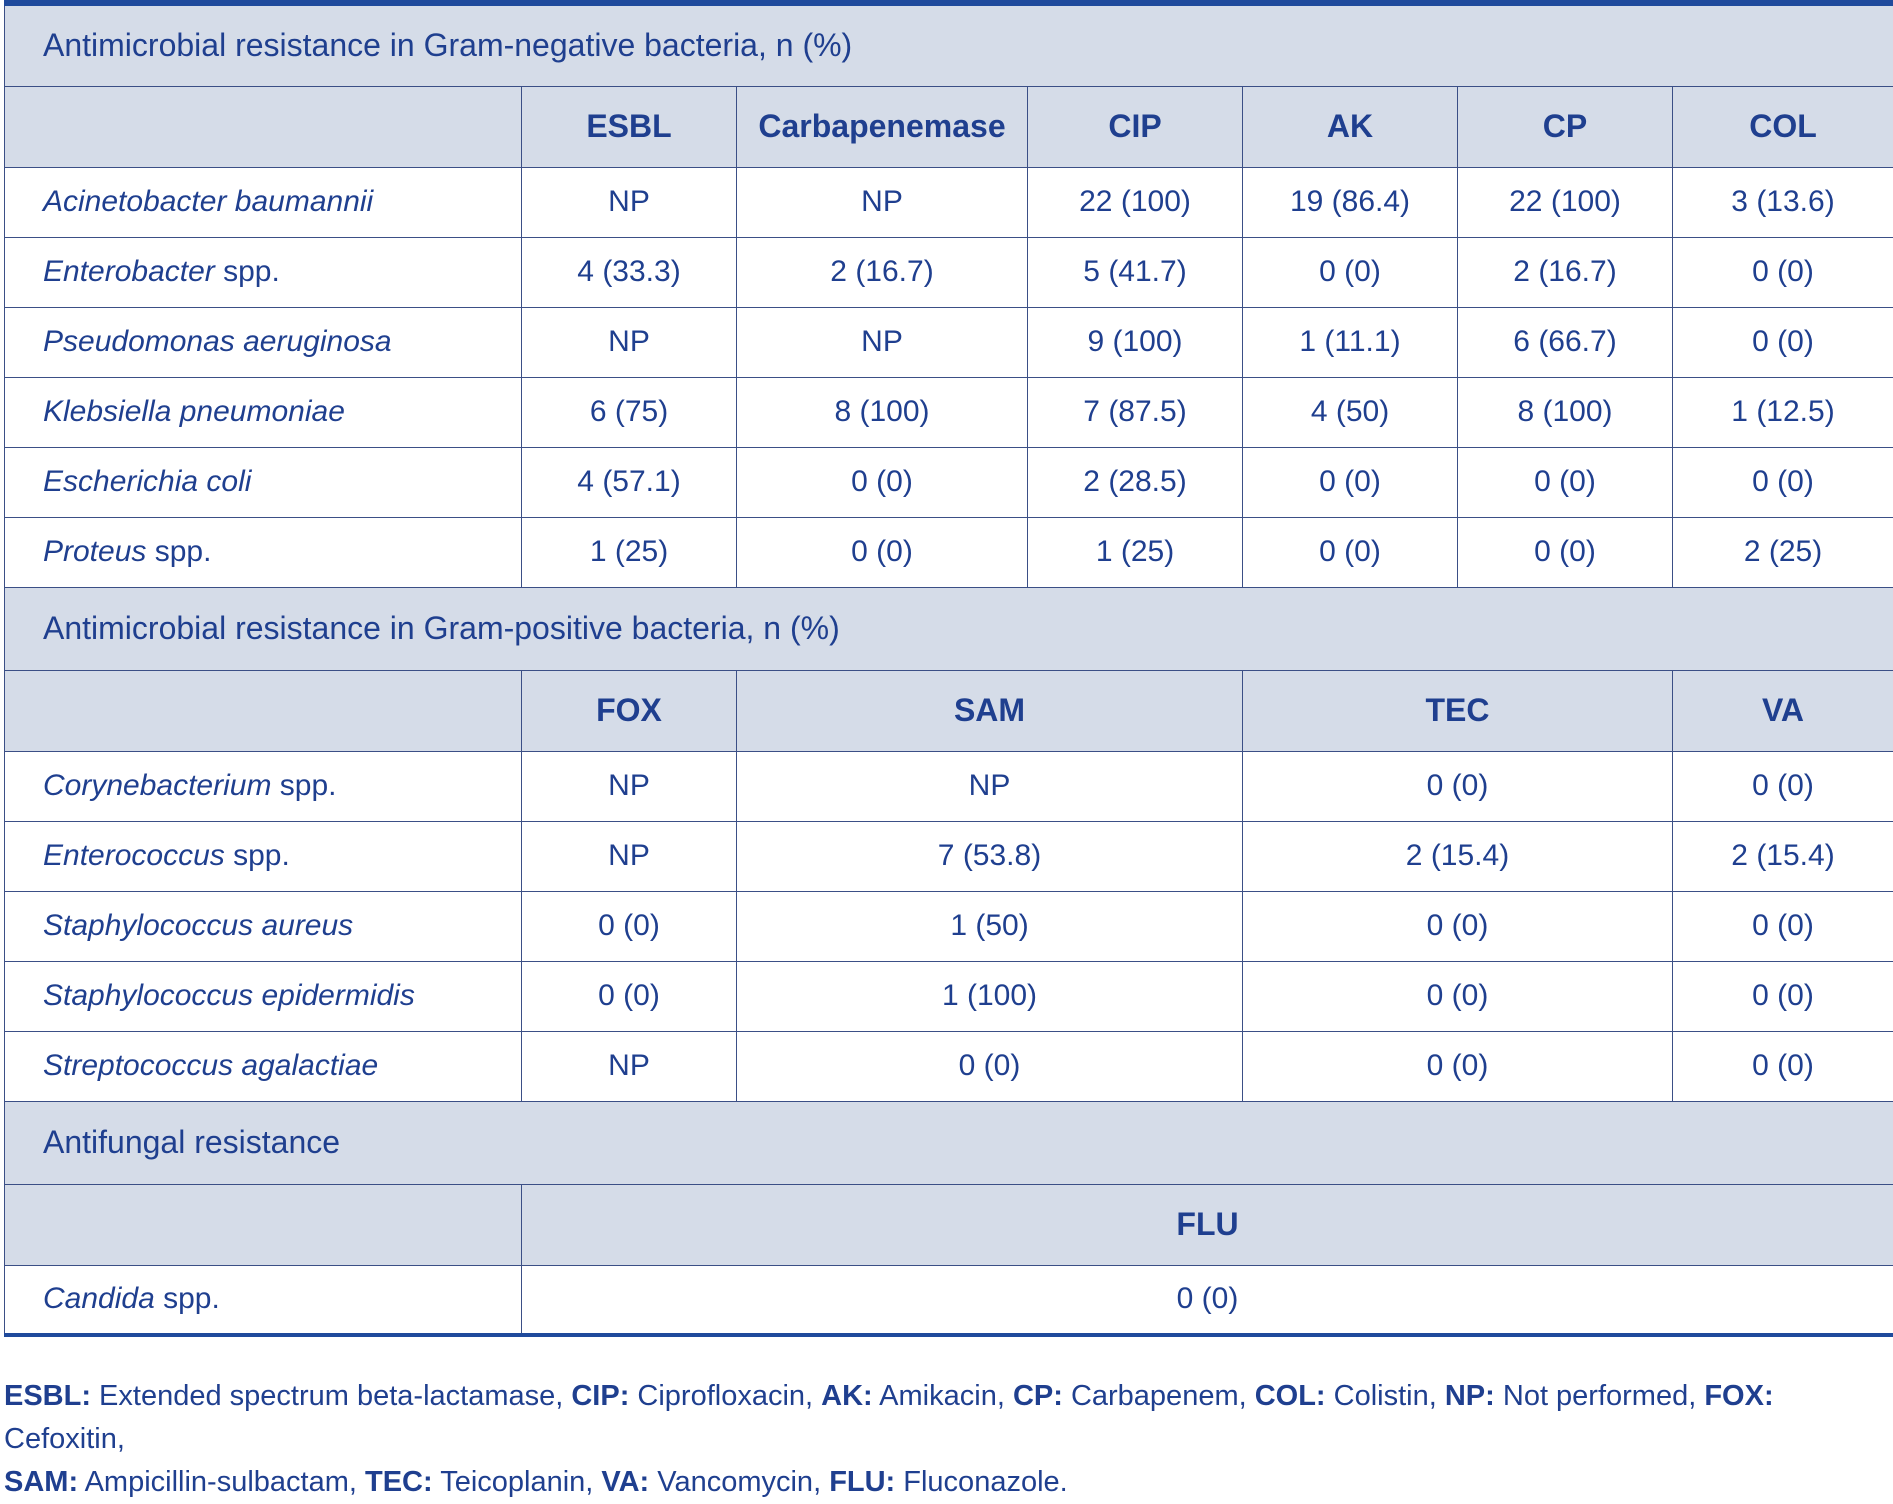  Describe the element at coordinates (1783, 552) in the screenshot. I see `value-cell: 2 (25)` at that location.